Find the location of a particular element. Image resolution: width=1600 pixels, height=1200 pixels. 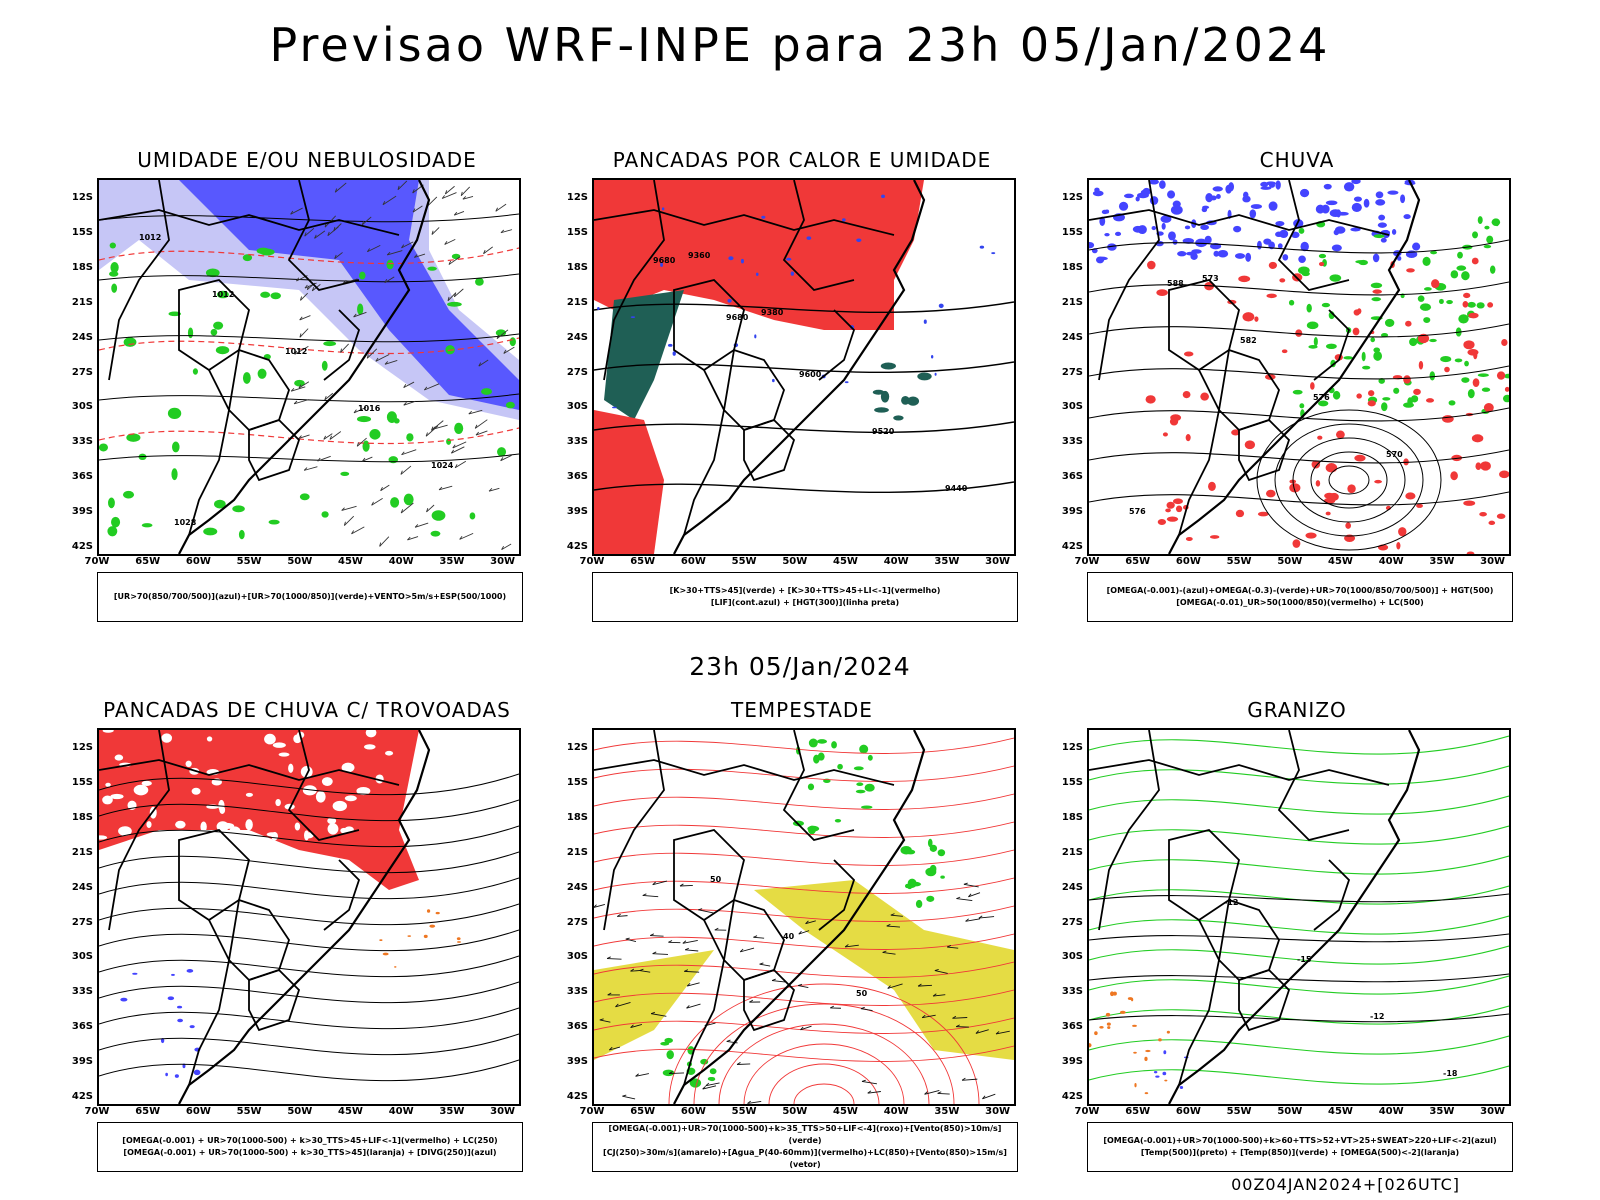

humidity-high-layer is located at coordinates (349, 295).